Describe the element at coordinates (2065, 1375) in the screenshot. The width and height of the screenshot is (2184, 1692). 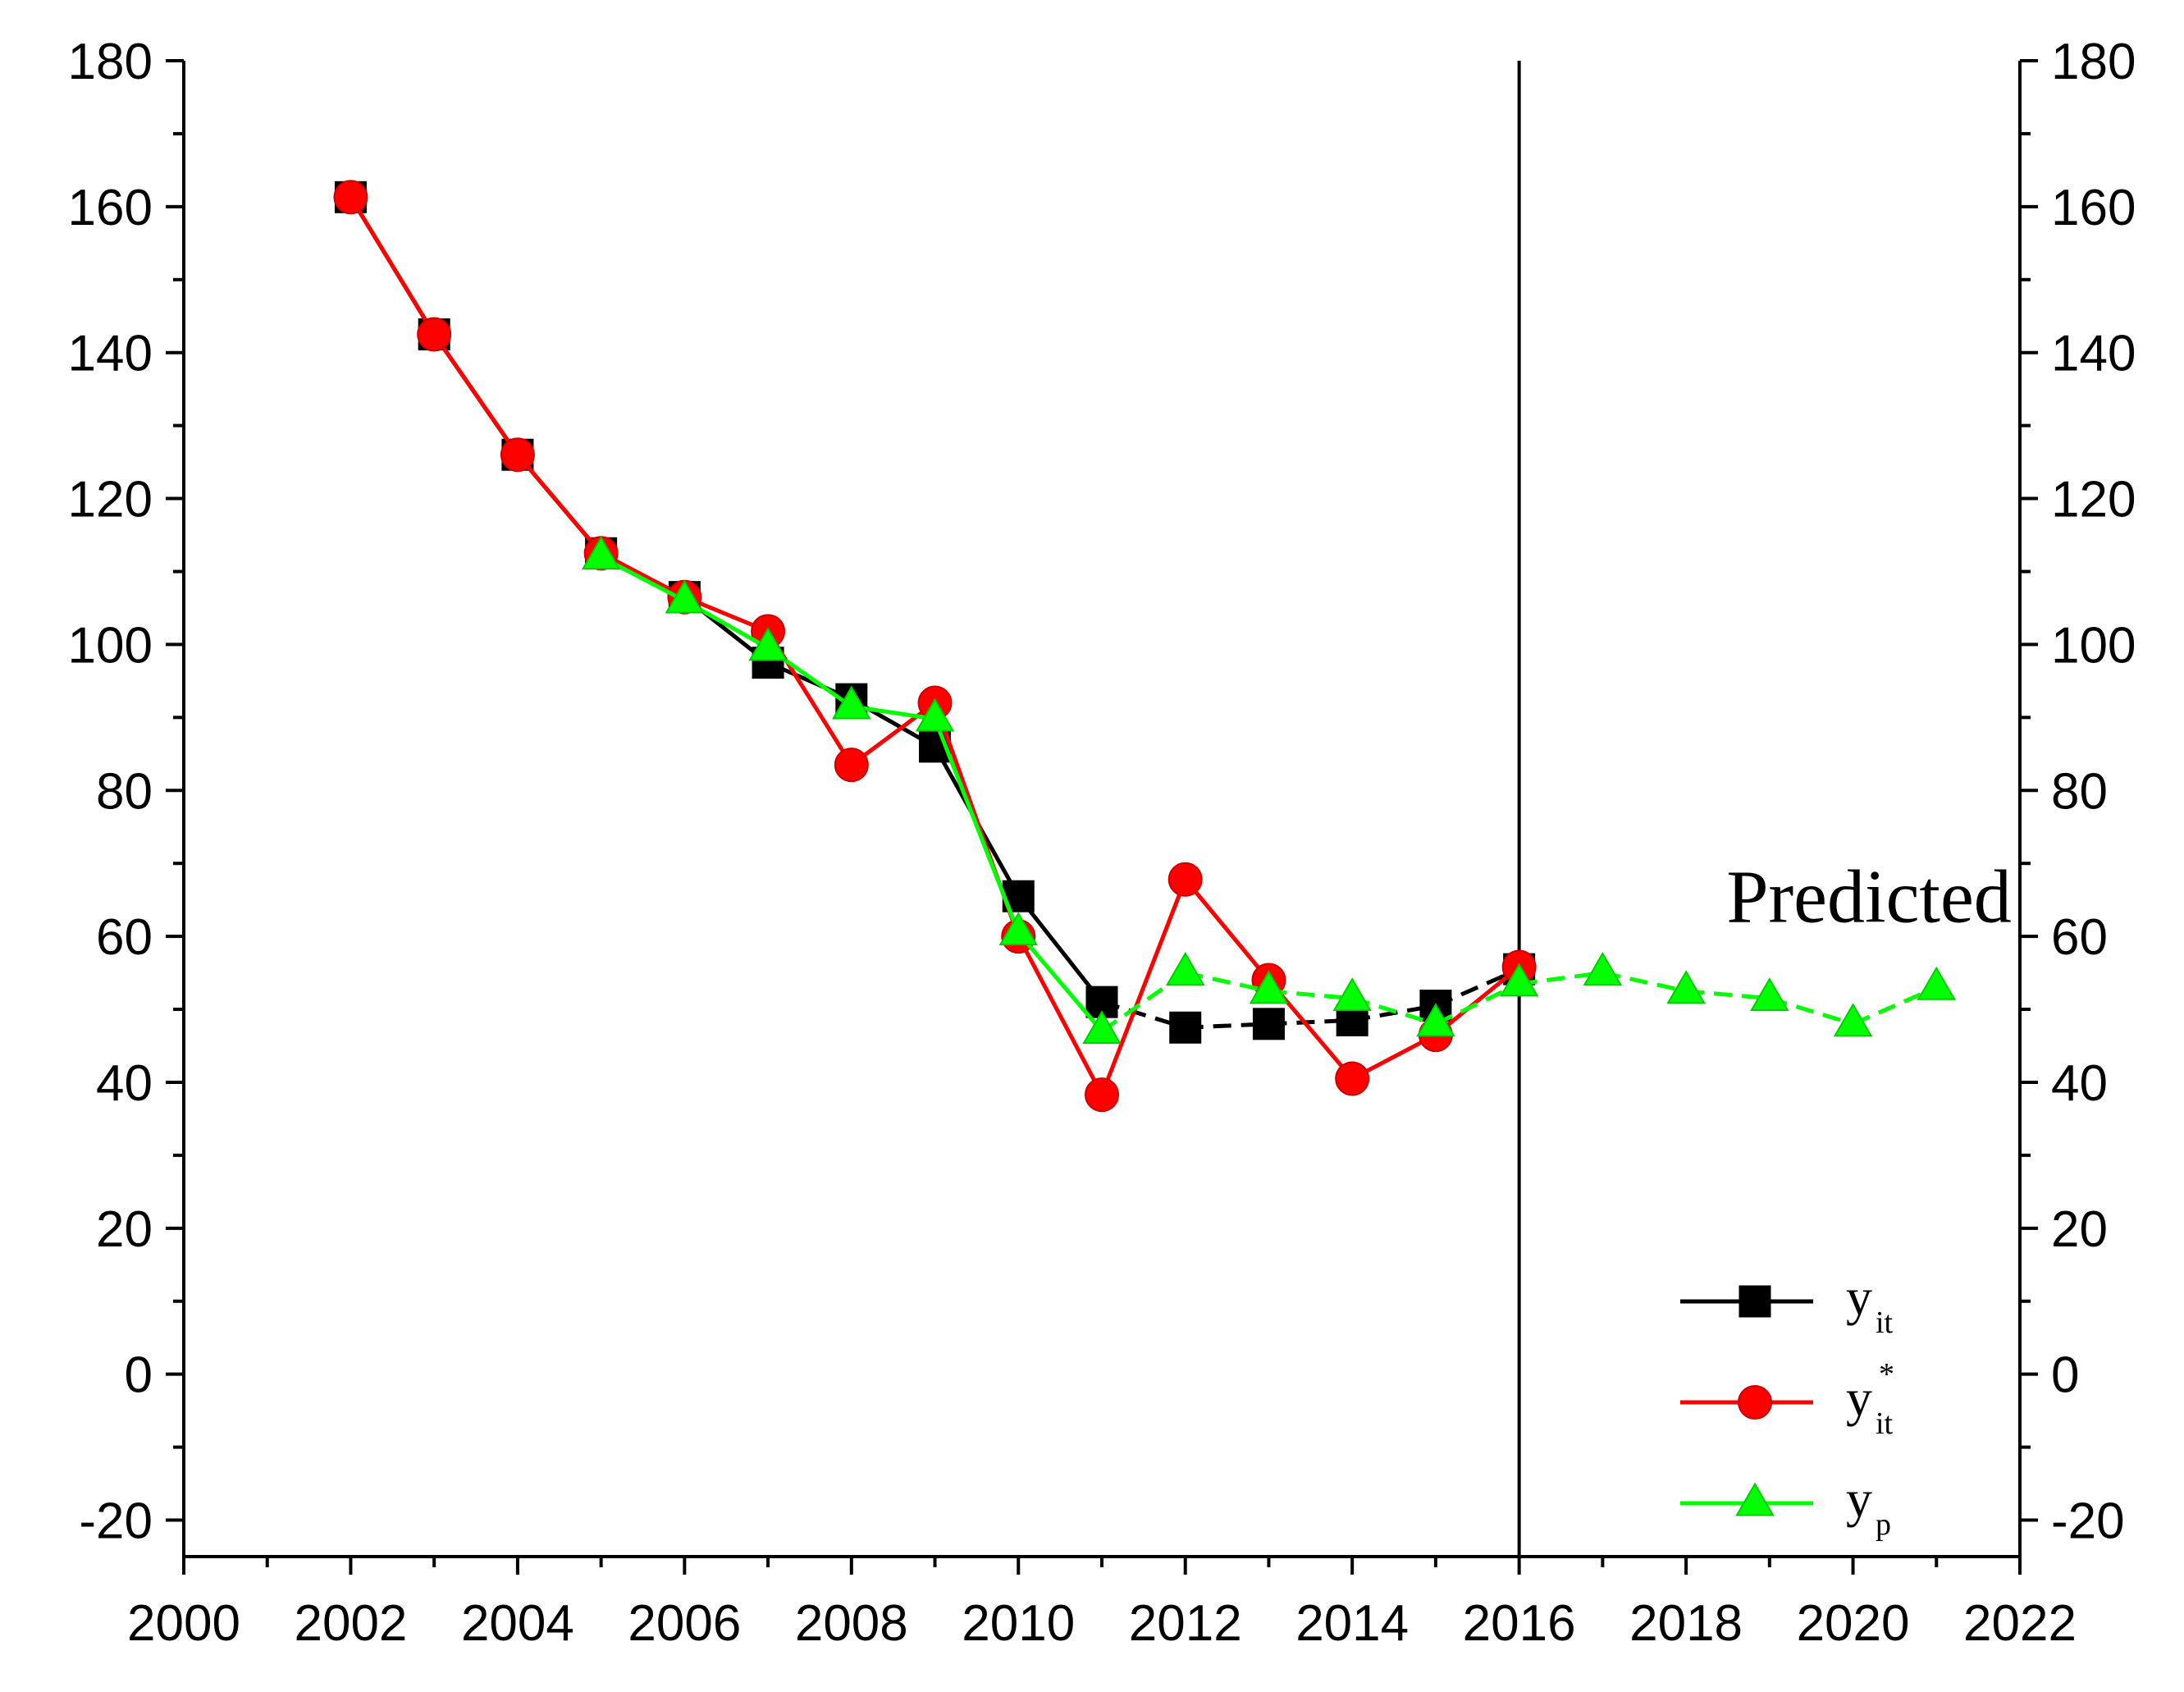
I see `right-y-tick-label: 0` at that location.